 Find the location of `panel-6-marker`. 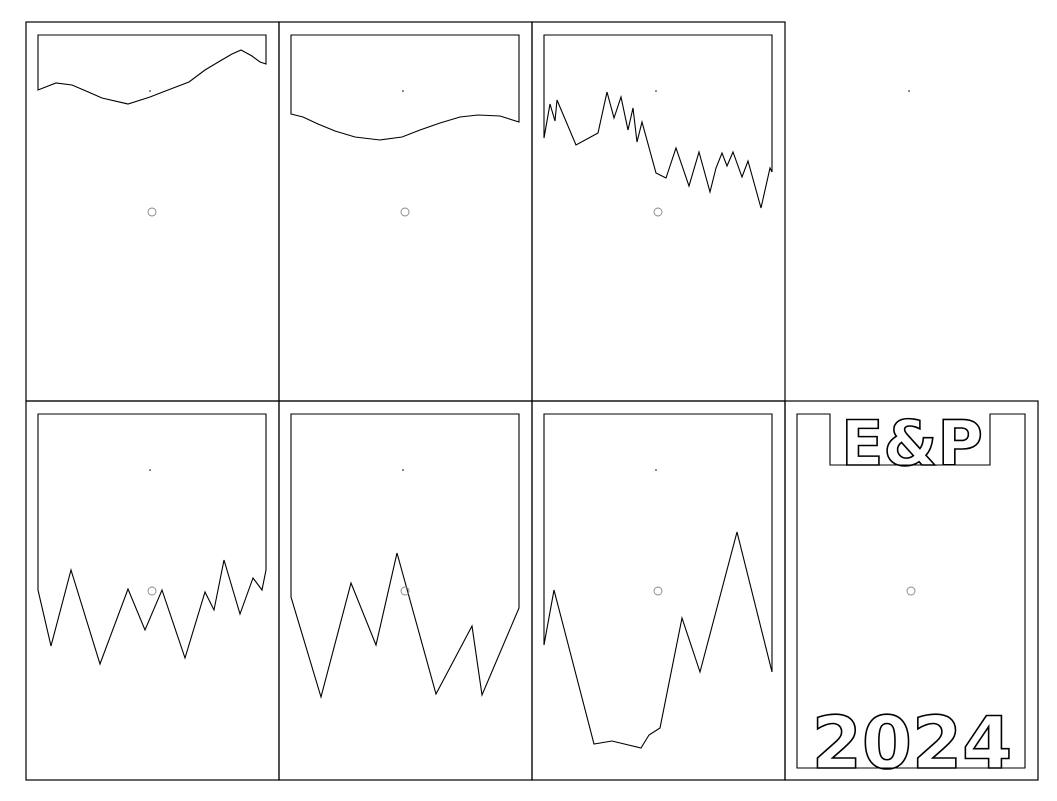

panel-6-marker is located at coordinates (405, 591).